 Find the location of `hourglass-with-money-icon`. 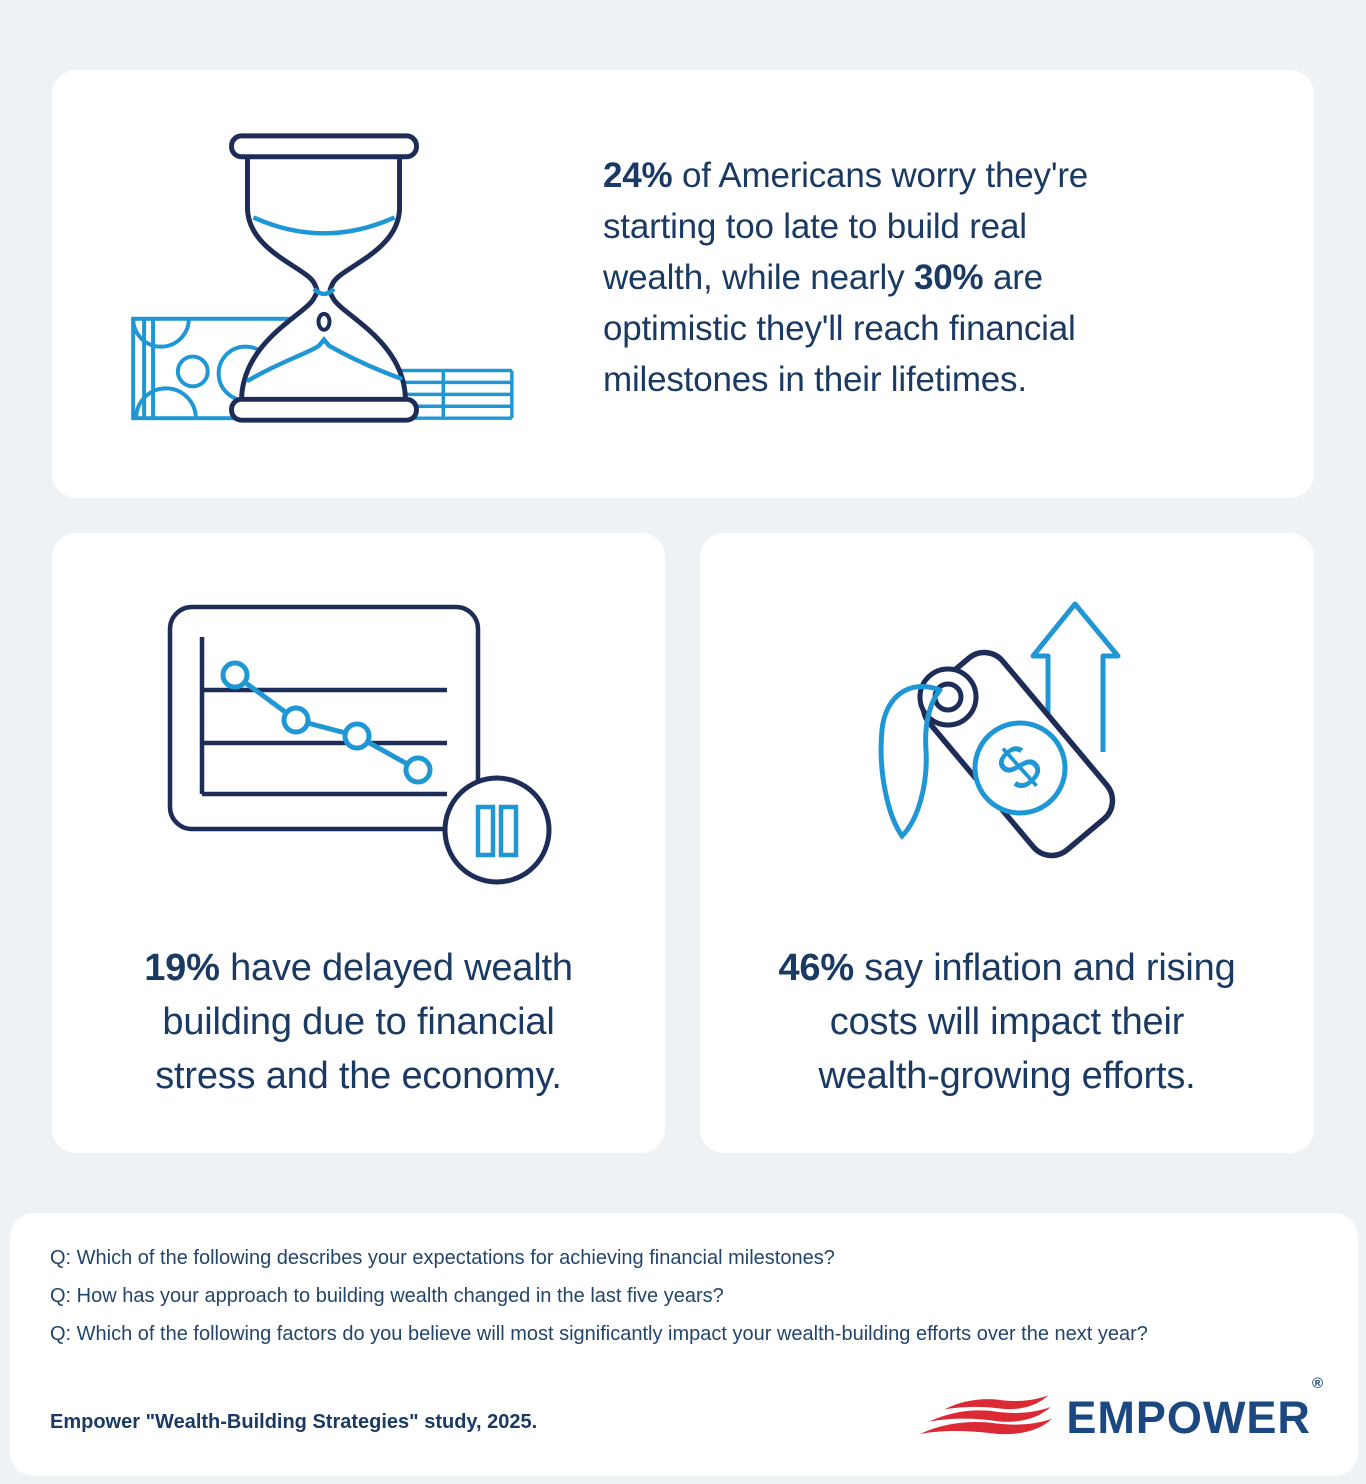

hourglass-with-money-icon is located at coordinates (322, 278).